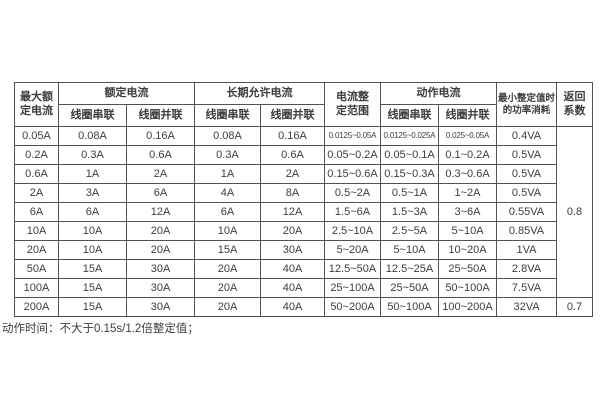 Image resolution: width=600 pixels, height=400 pixels. I want to click on table-cell: 12A, so click(292, 212).